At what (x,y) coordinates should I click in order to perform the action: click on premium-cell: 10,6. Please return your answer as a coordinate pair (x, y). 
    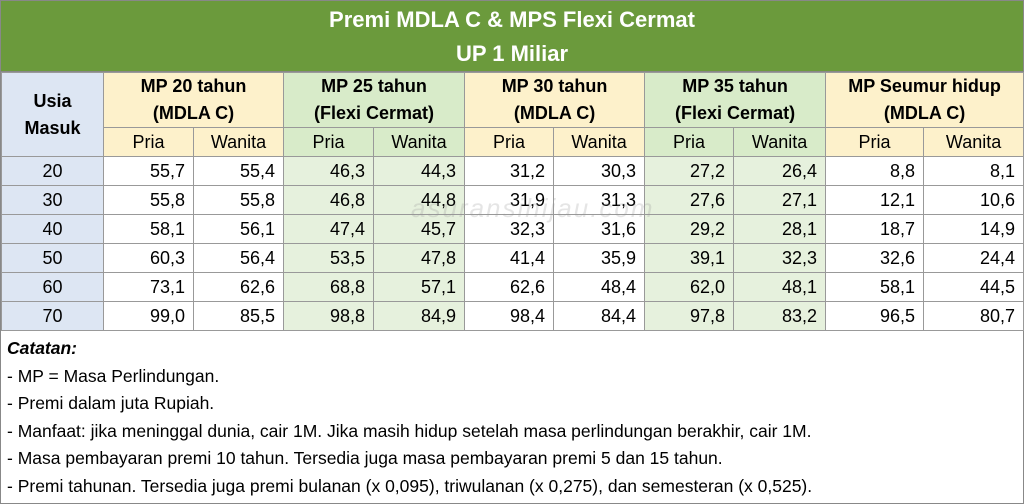
    Looking at the image, I should click on (973, 200).